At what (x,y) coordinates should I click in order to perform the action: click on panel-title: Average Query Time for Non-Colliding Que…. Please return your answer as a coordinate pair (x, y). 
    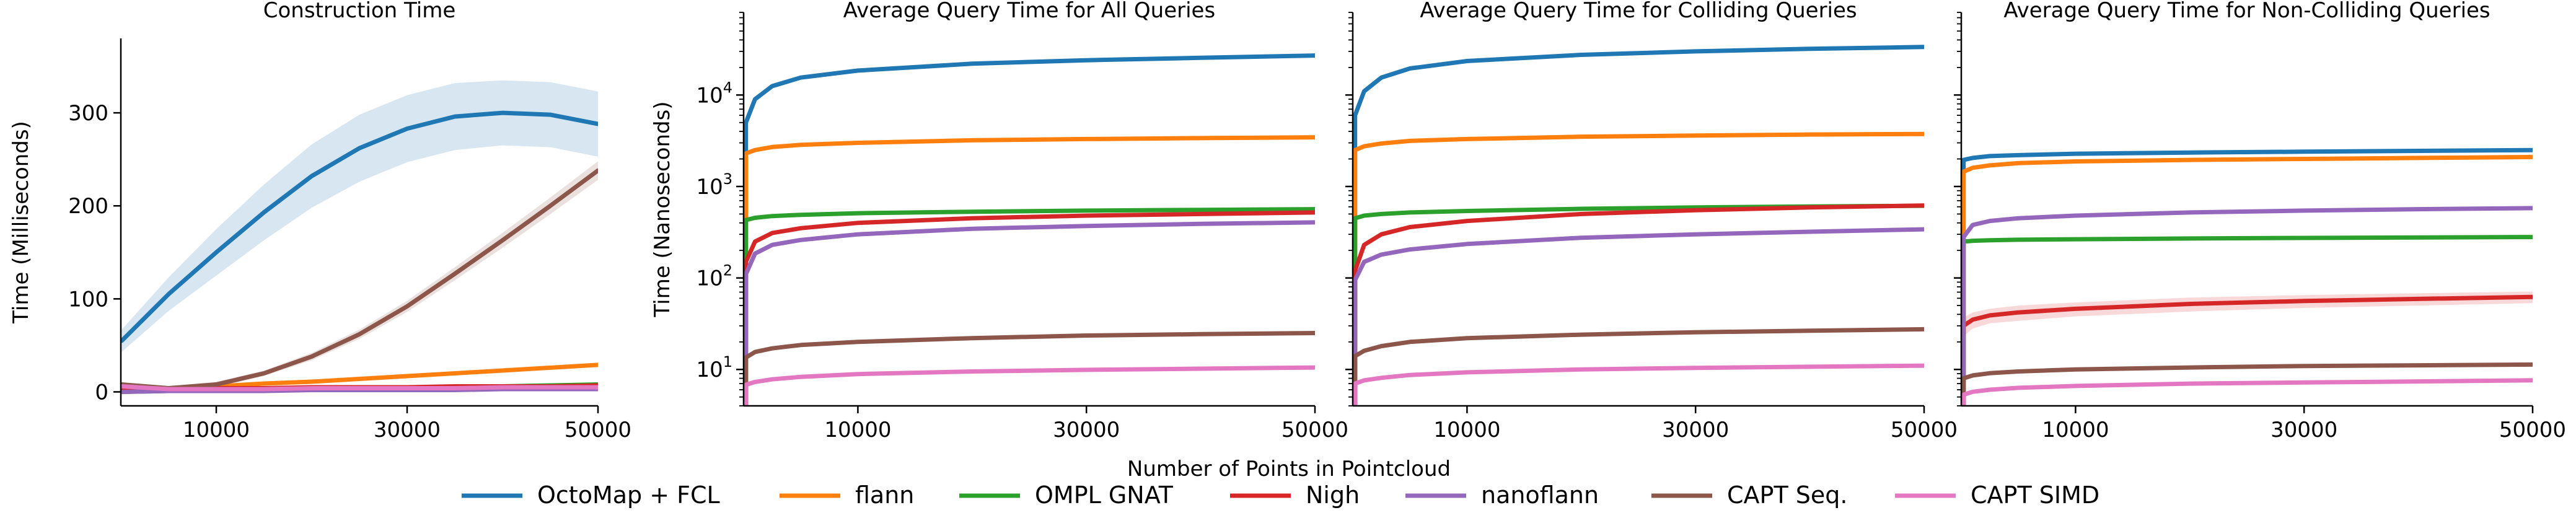
    Looking at the image, I should click on (2246, 11).